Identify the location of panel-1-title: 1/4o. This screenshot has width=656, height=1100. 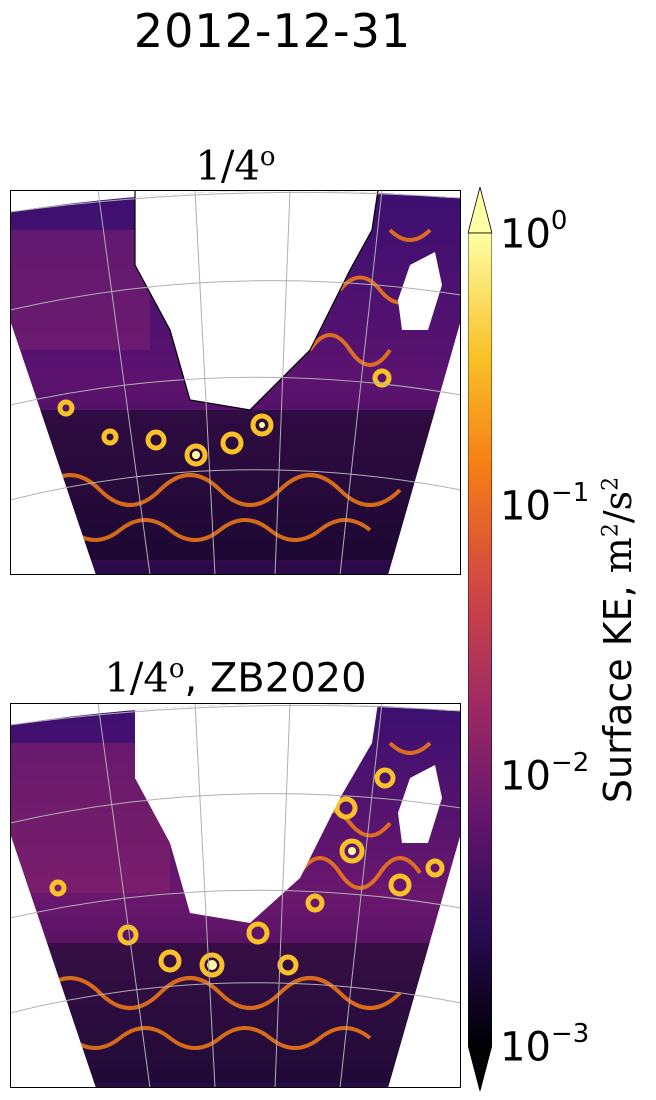
(235, 165).